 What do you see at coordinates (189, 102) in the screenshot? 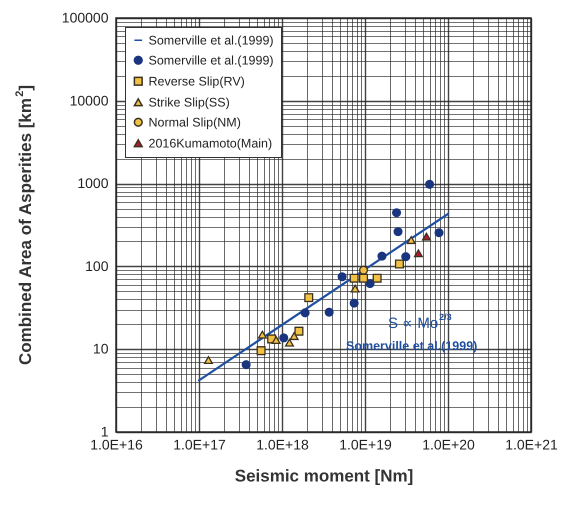
I see `legend-label: Strike Slip(SS)` at bounding box center [189, 102].